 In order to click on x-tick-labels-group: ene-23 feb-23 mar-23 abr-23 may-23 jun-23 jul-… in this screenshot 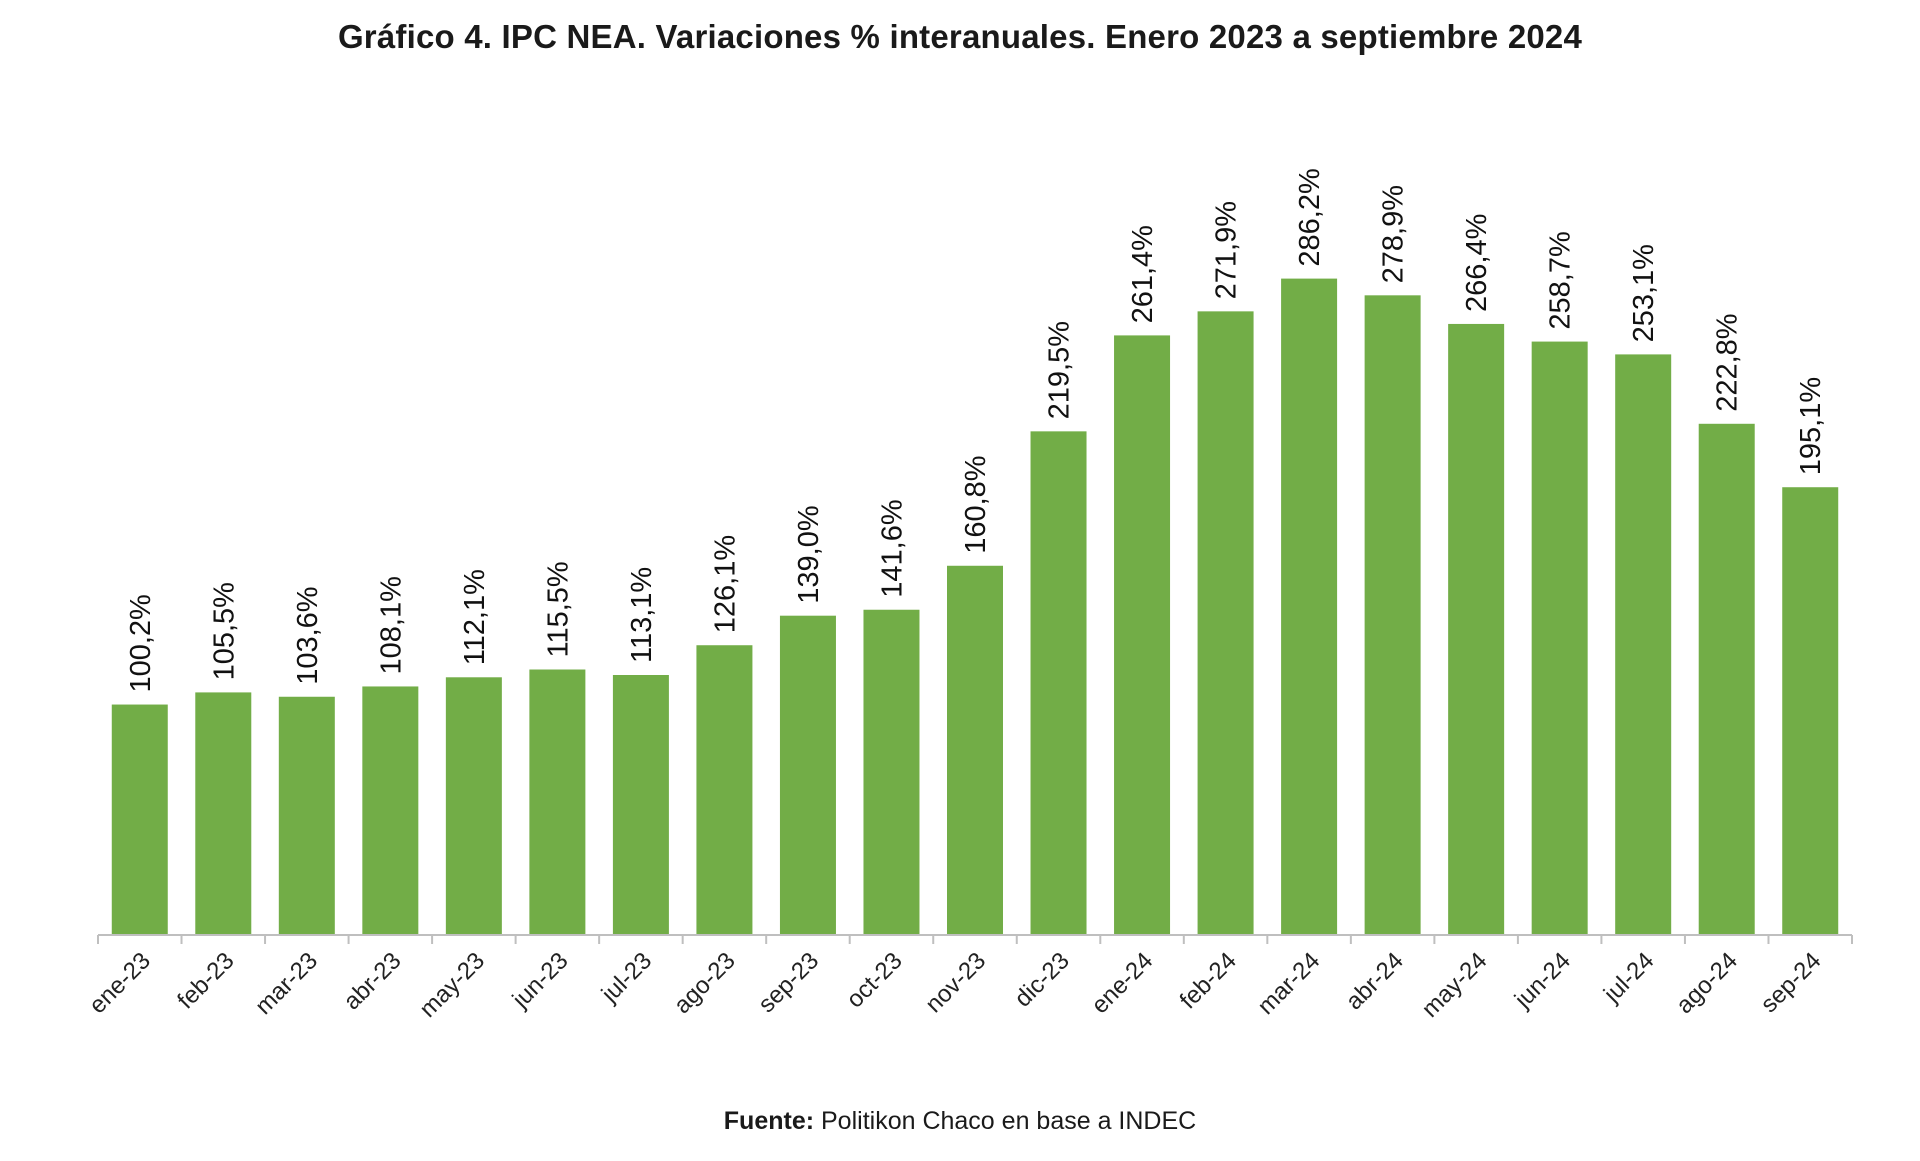, I will do `click(955, 985)`.